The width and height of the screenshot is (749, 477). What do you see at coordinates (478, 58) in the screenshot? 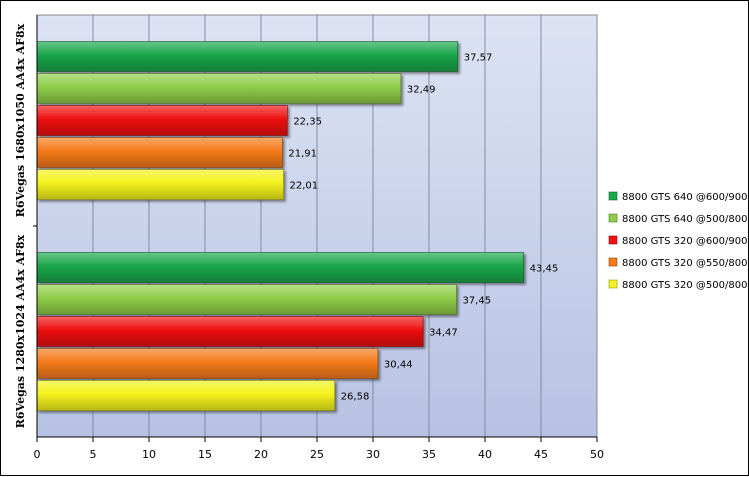
I see `data-label: 37,57` at bounding box center [478, 58].